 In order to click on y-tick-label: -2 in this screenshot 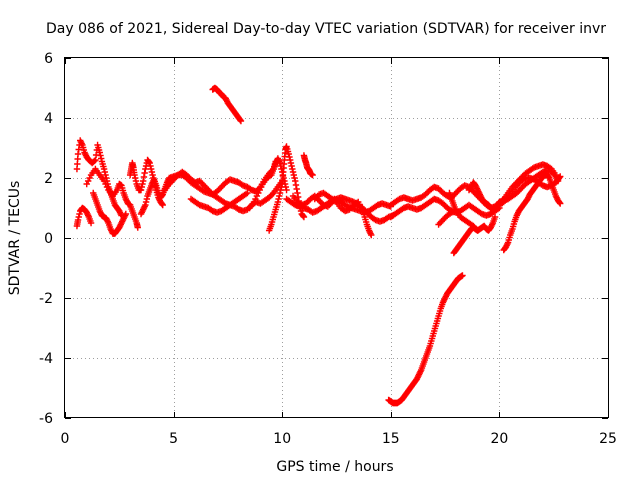, I will do `click(46, 299)`.